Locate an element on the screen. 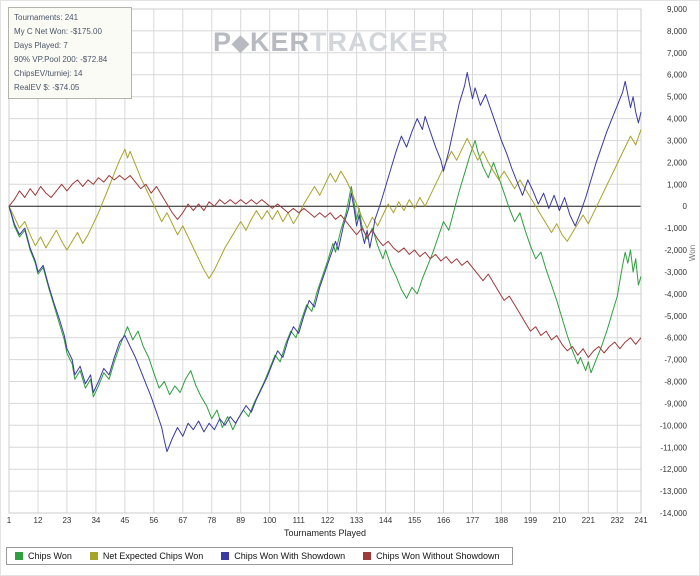 This screenshot has height=576, width=700. y-tick-label: 4,000 is located at coordinates (677, 119).